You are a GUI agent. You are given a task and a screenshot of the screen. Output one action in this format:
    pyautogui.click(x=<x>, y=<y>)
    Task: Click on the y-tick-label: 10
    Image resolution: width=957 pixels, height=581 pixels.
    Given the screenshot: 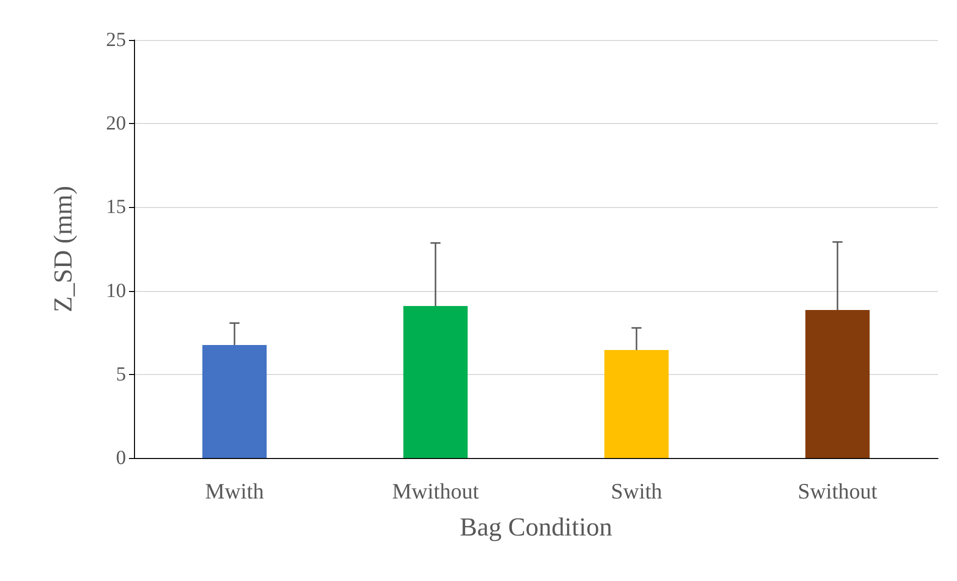 What is the action you would take?
    pyautogui.click(x=116, y=291)
    